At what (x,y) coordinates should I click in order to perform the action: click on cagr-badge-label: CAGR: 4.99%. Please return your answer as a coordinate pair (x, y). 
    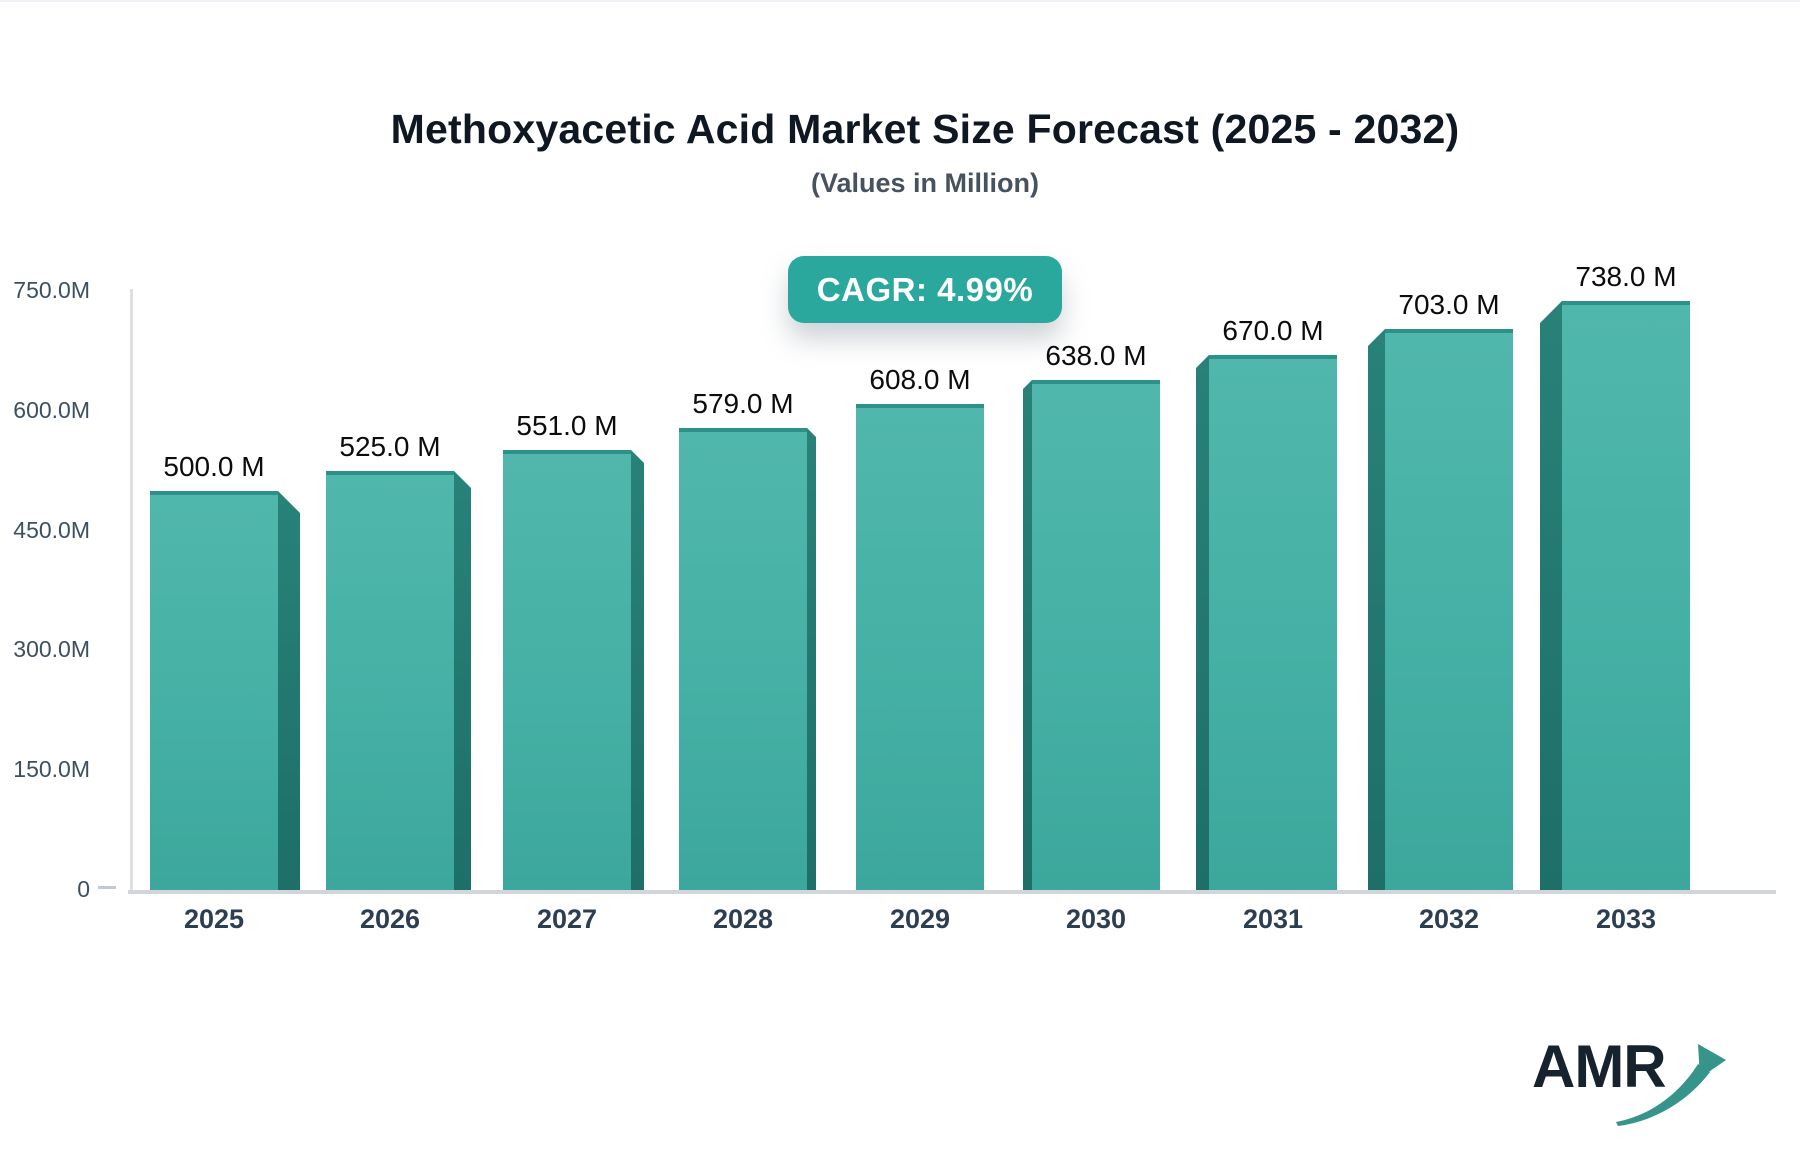
    Looking at the image, I should click on (925, 289).